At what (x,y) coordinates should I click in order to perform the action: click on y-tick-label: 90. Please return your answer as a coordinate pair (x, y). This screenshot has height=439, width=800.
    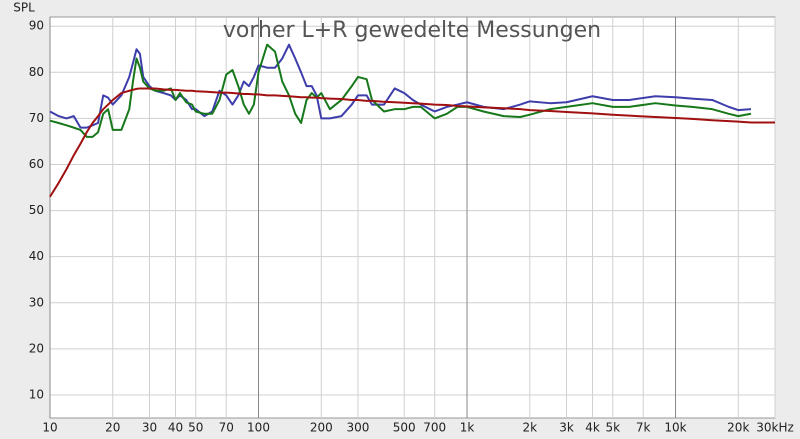
    Looking at the image, I should click on (36, 26).